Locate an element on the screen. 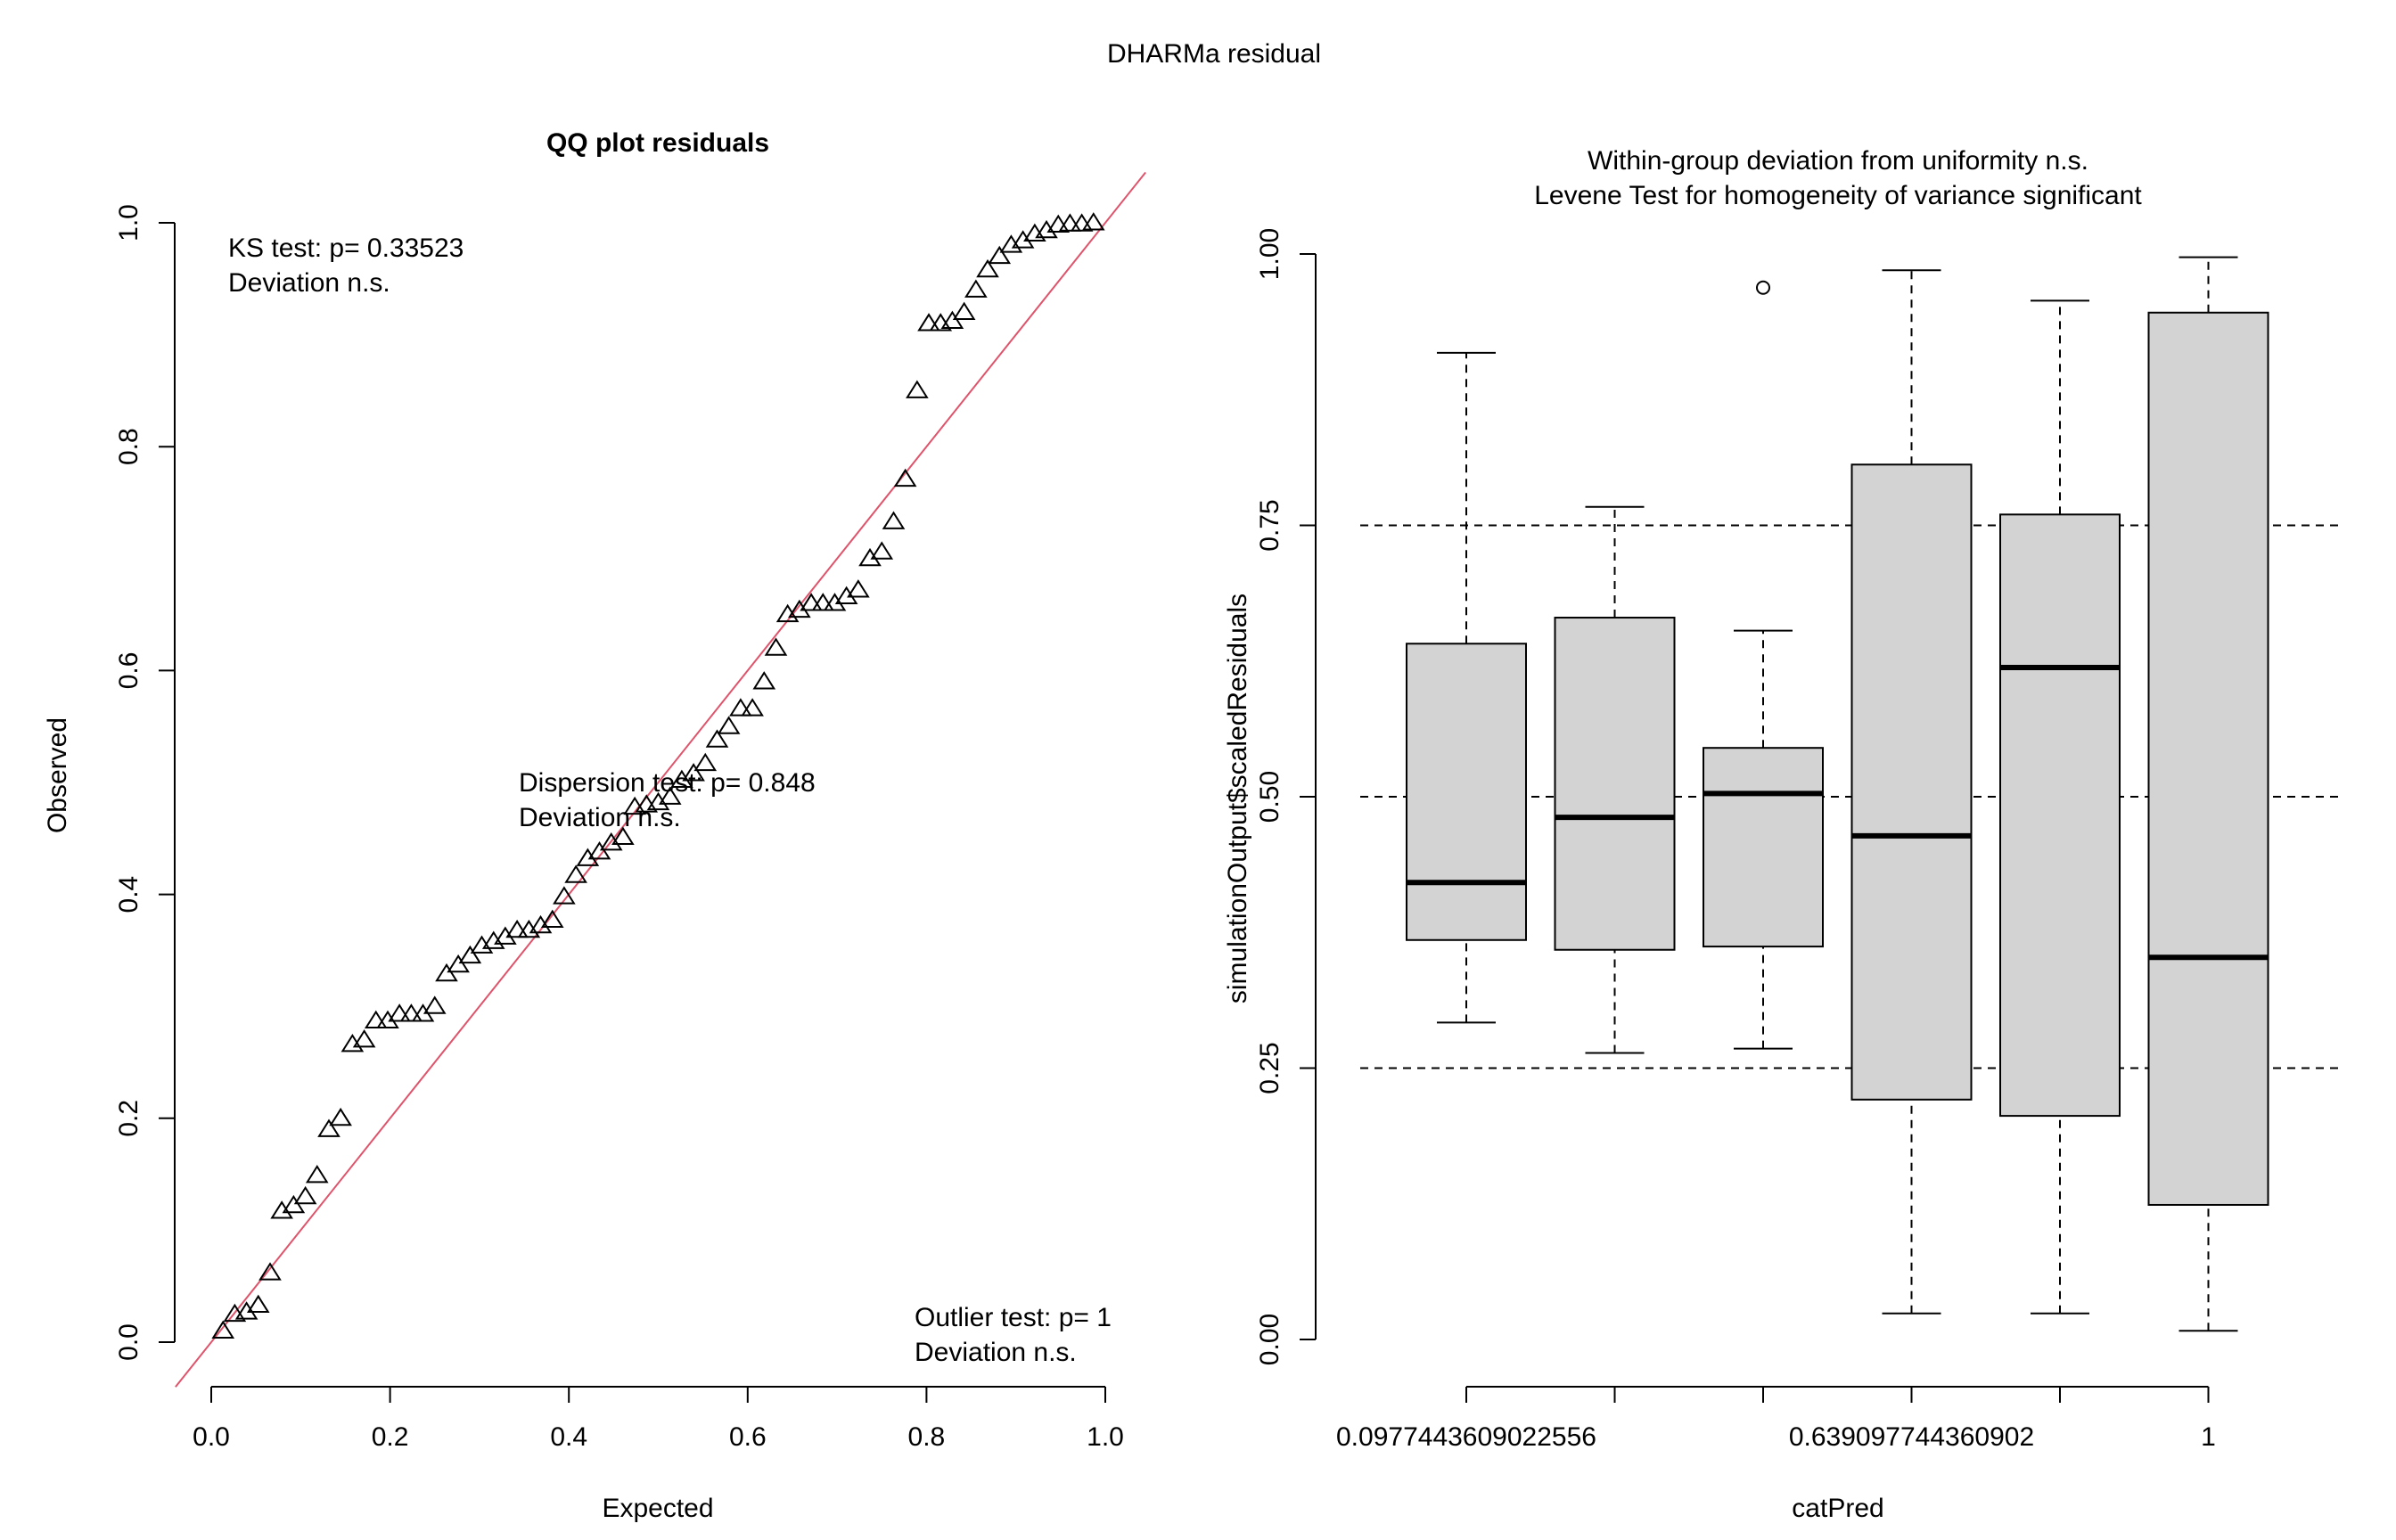 This screenshot has height=1540, width=2396. qq-y-tick-label: 1.0 is located at coordinates (129, 223).